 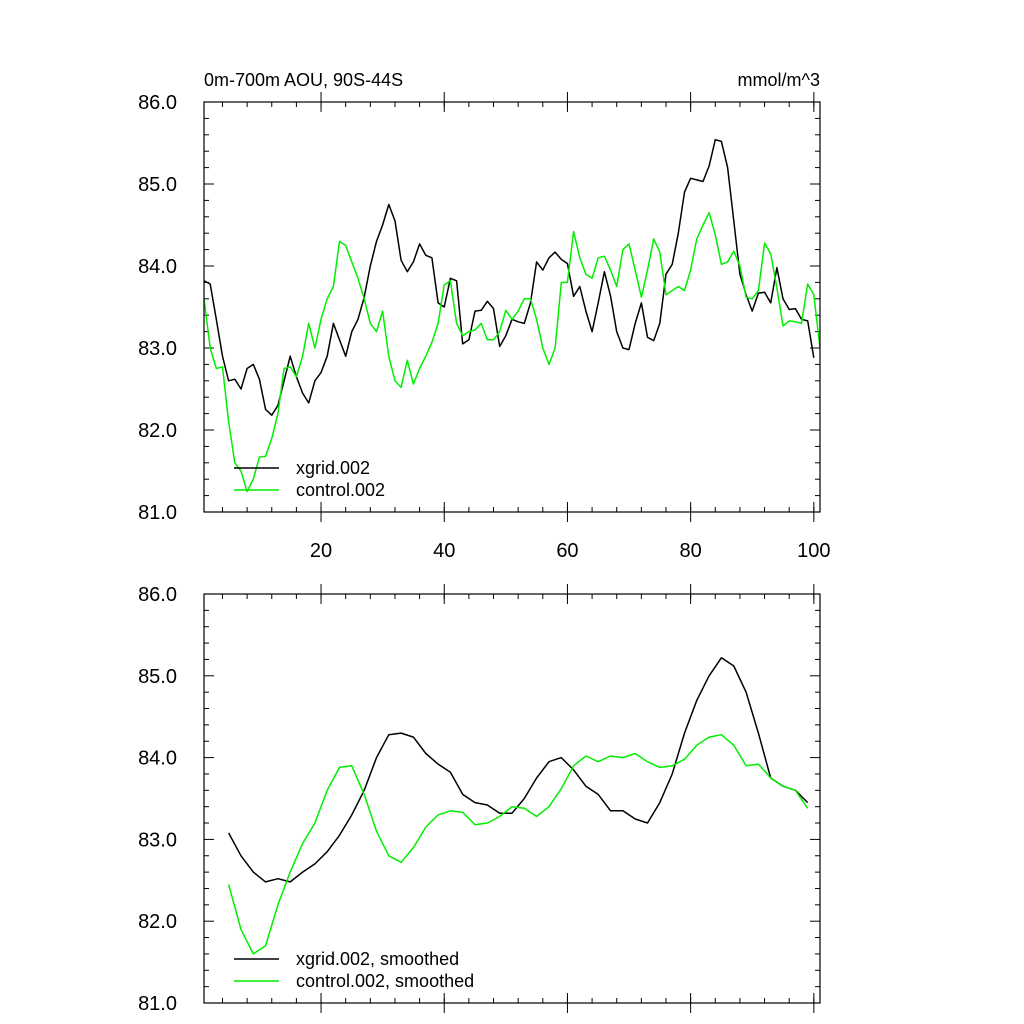 What do you see at coordinates (157, 799) in the screenshot?
I see `bottom-tick-labels: 81.0 82.0 83.0 84.0 85.0 86.0` at bounding box center [157, 799].